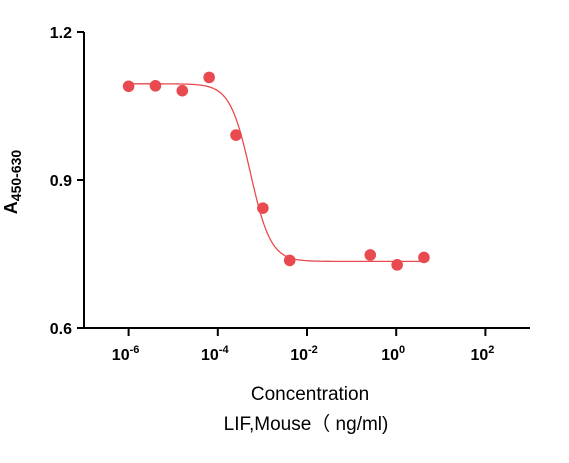  What do you see at coordinates (310, 394) in the screenshot?
I see `x-axis-title: Concentration` at bounding box center [310, 394].